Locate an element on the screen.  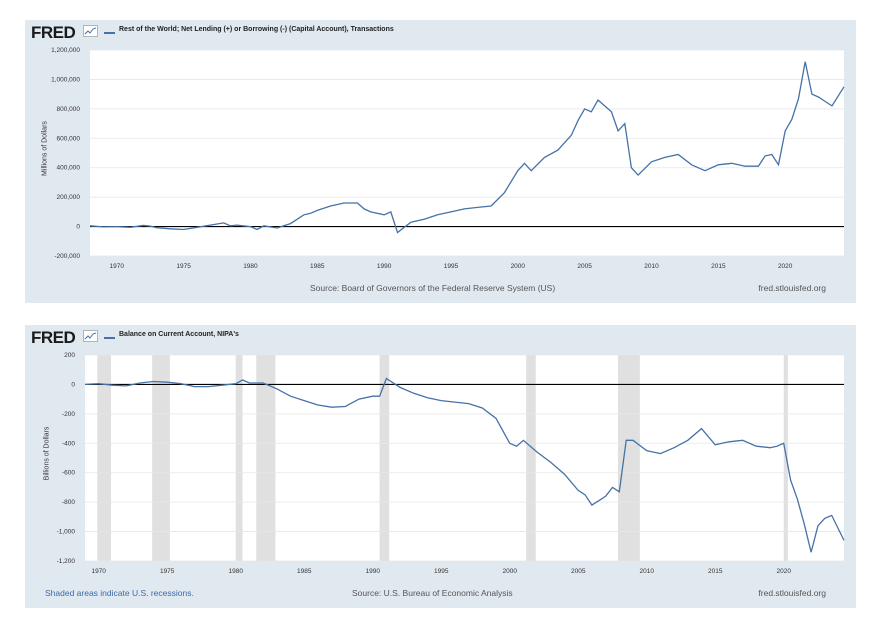
series-title: Balance on Current Account, NIPA's is located at coordinates (179, 334).